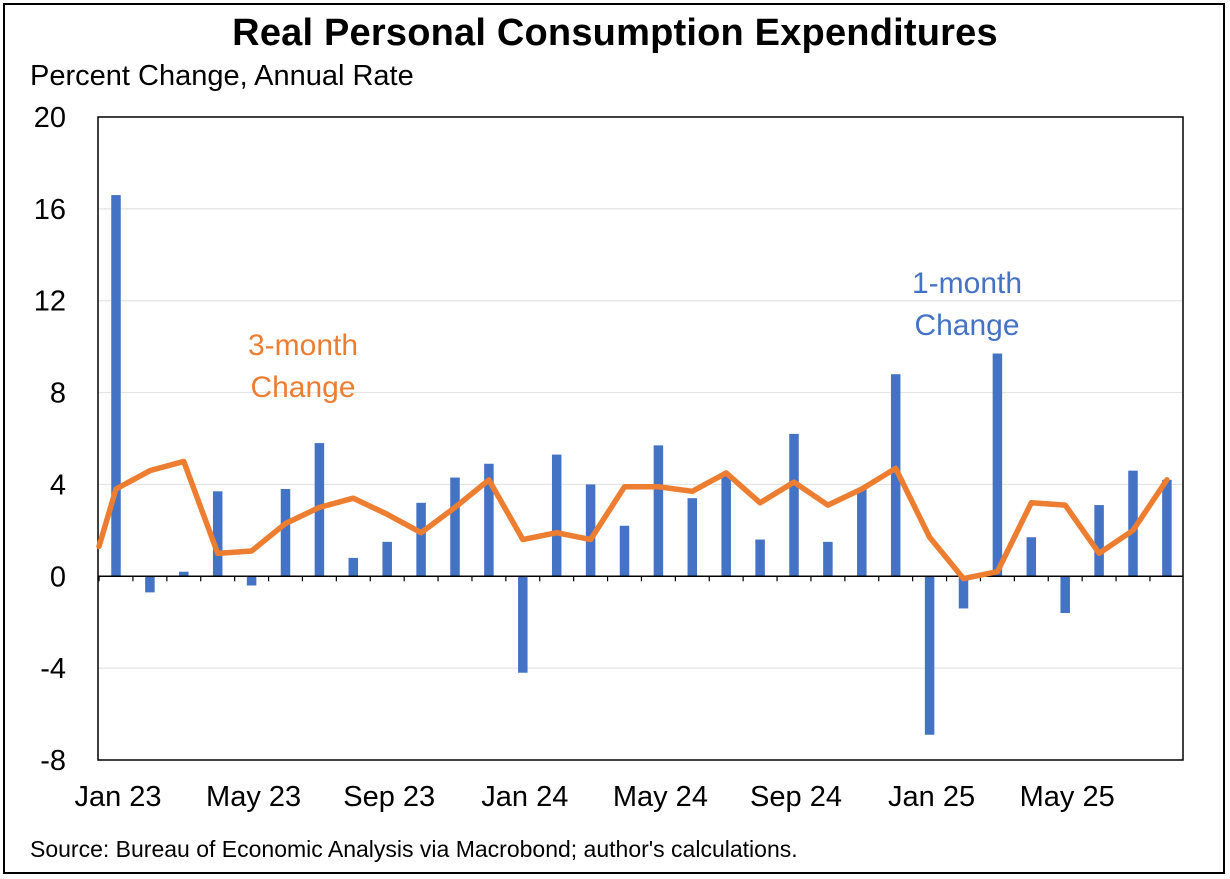 The image size is (1230, 879). I want to click on y-tick-label: 4, so click(58, 485).